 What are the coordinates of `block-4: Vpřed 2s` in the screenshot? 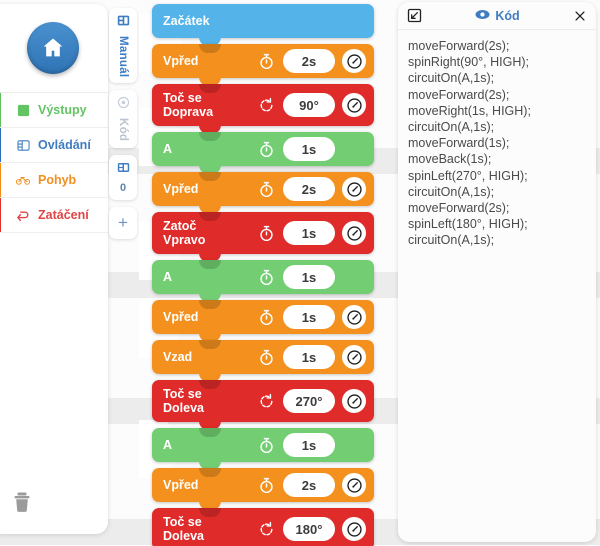 It's located at (263, 193).